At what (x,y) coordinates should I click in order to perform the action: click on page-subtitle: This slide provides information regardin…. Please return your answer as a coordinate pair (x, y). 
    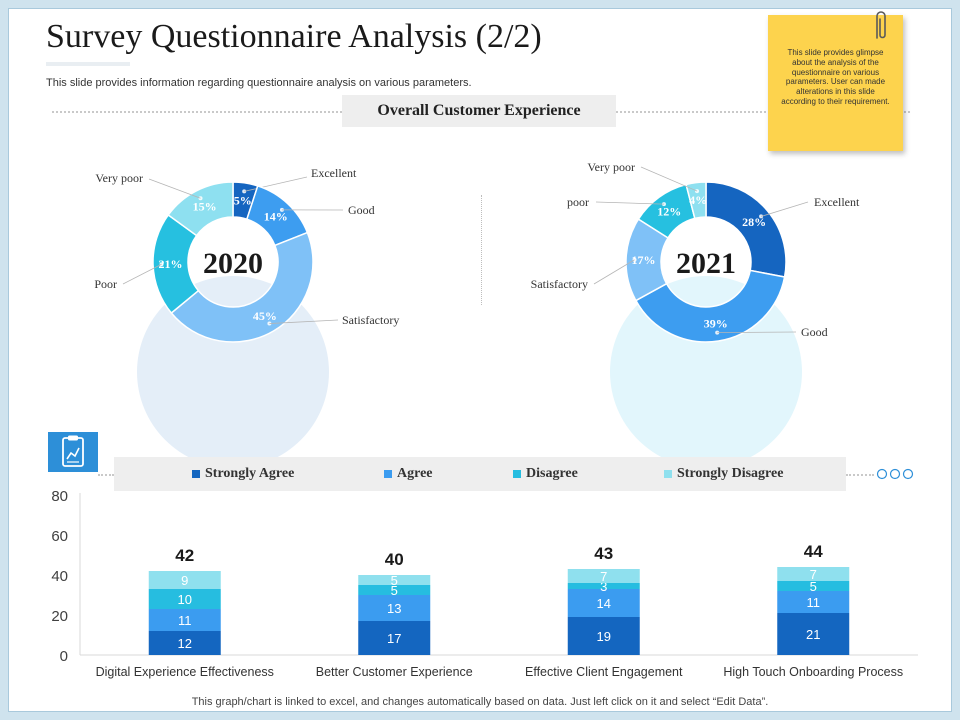
    Looking at the image, I should click on (259, 83).